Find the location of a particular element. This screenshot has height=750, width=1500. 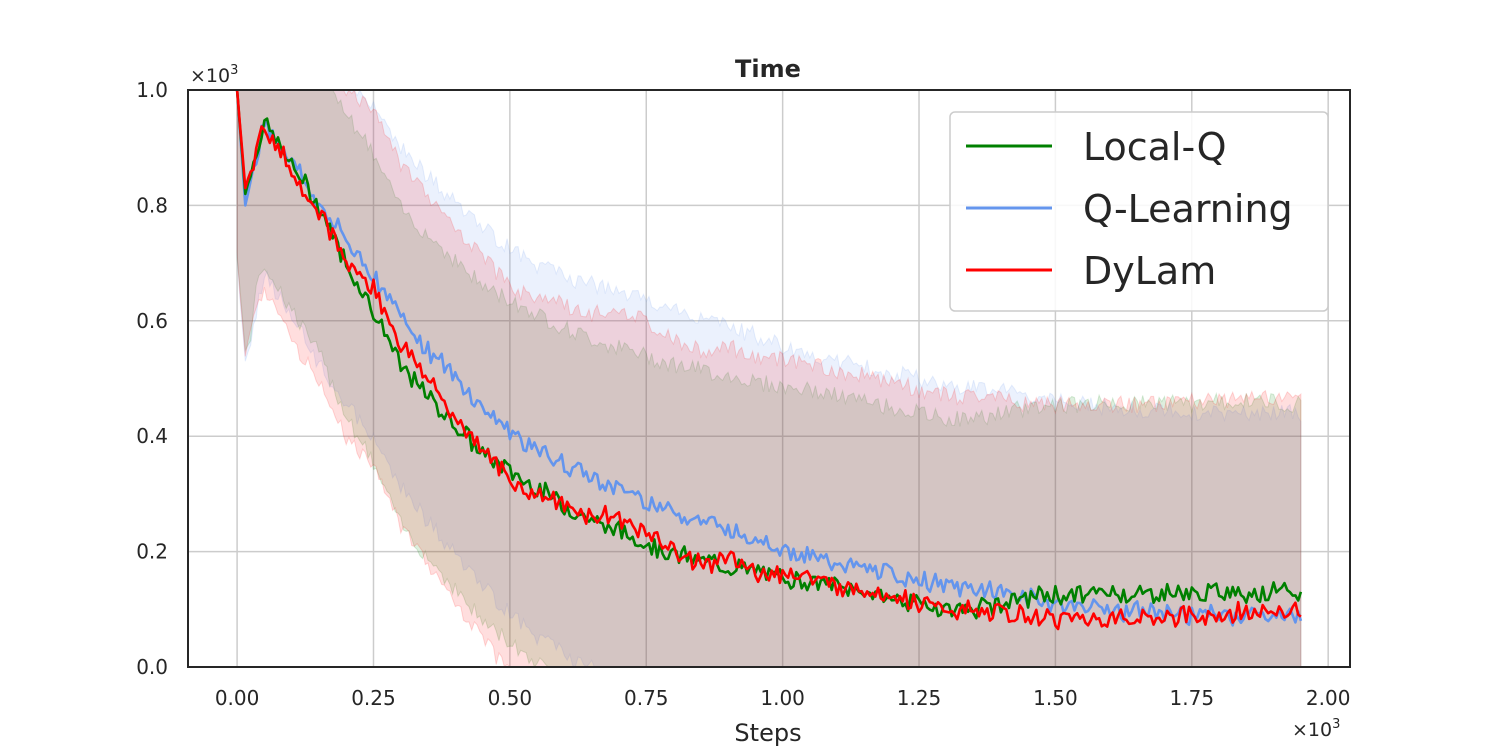

x-tick-label: 2.00 is located at coordinates (1328, 698).